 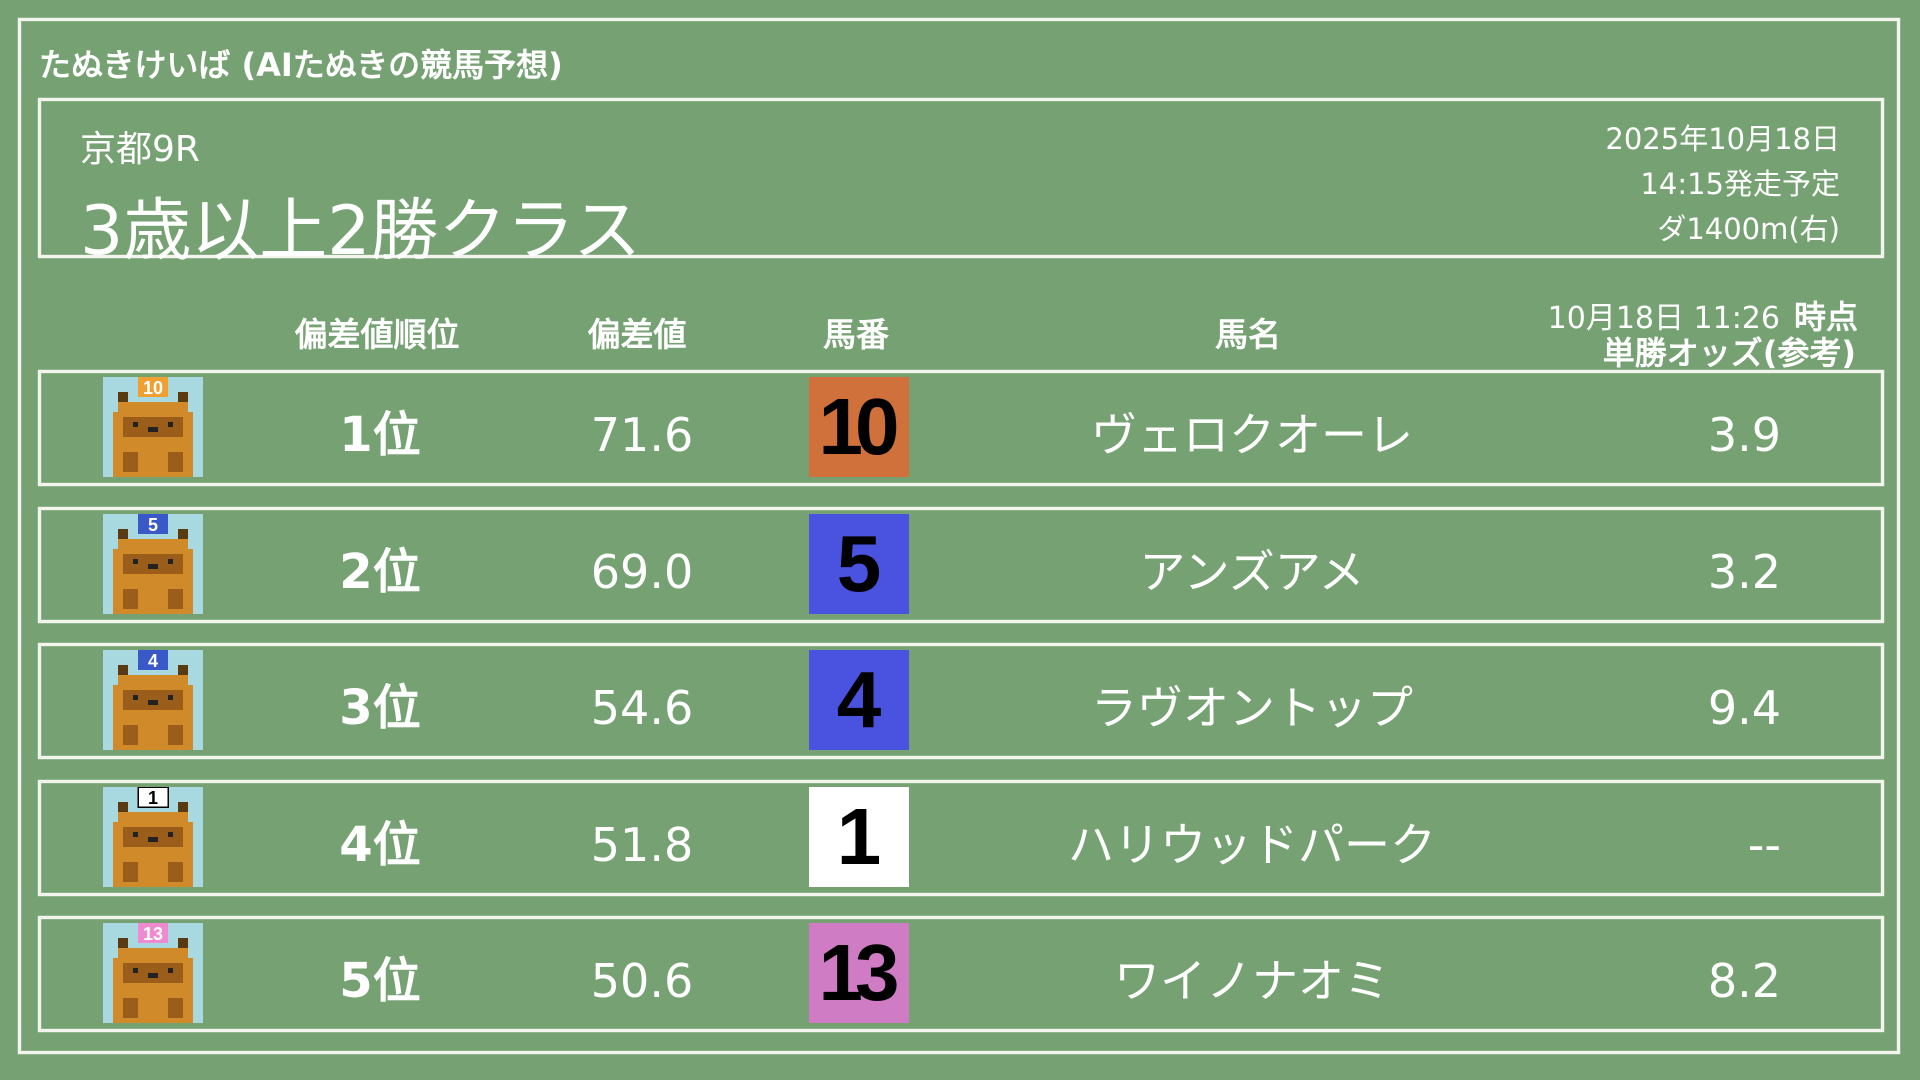 I want to click on horse-number-badge: 4, so click(x=859, y=700).